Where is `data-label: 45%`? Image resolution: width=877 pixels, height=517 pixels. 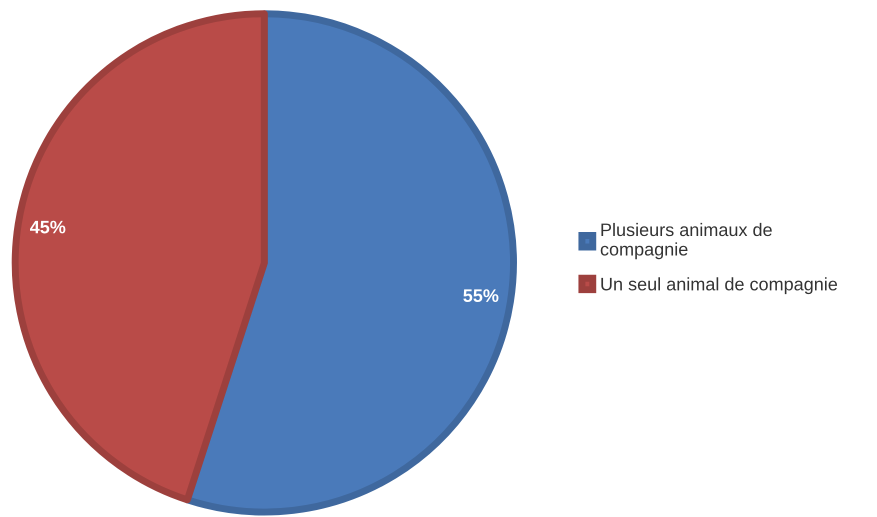 data-label: 45% is located at coordinates (48, 227).